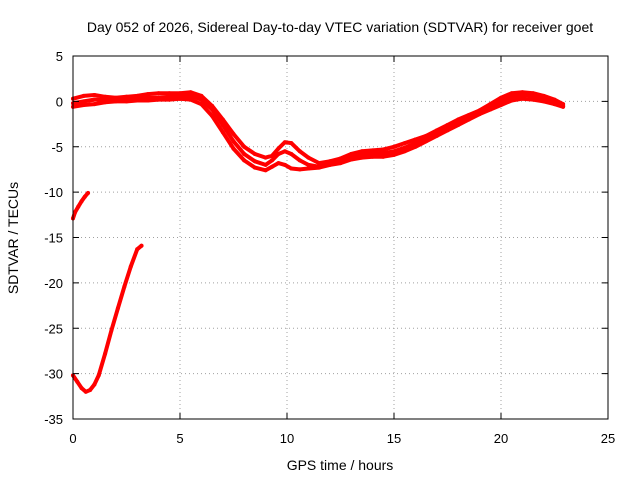 This screenshot has height=480, width=640. Describe the element at coordinates (287, 438) in the screenshot. I see `x-tick-label: 10` at that location.